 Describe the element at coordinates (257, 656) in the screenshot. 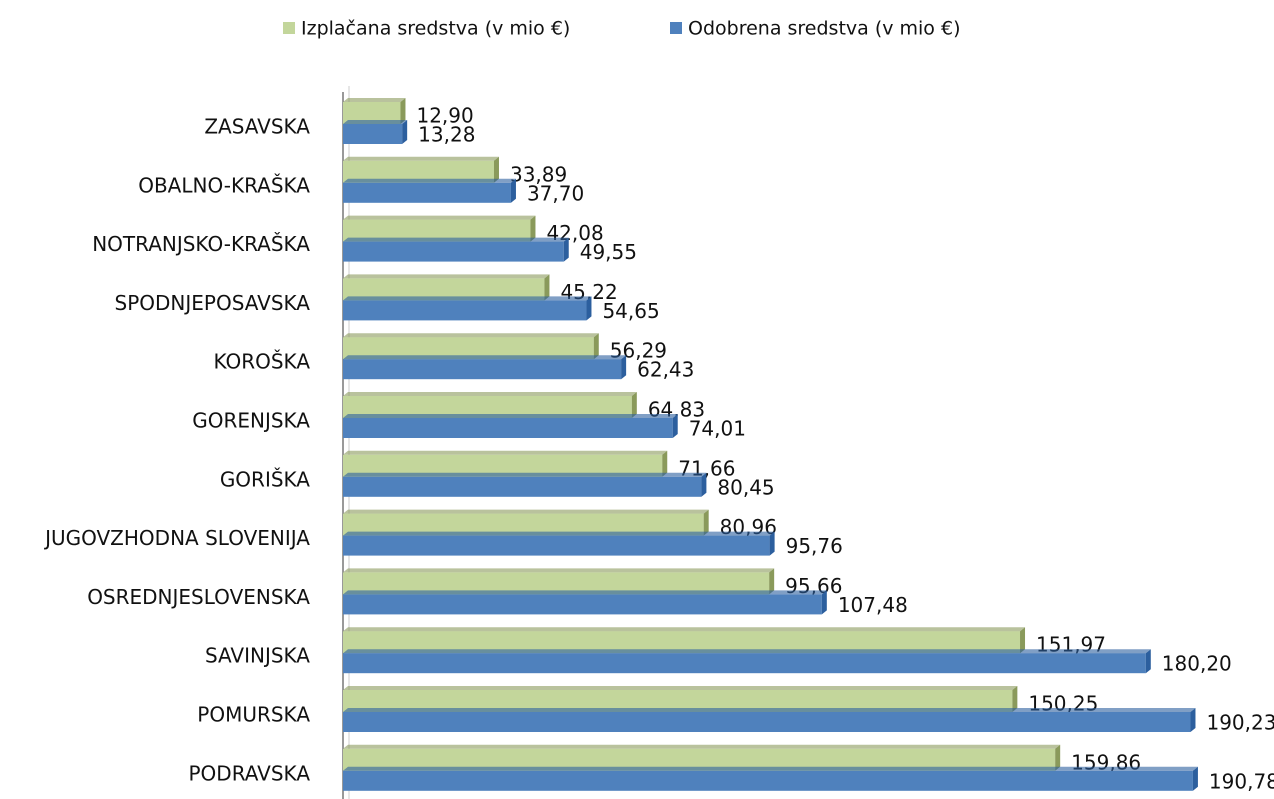

I see `y-tick-label: SAVINJSKA` at that location.